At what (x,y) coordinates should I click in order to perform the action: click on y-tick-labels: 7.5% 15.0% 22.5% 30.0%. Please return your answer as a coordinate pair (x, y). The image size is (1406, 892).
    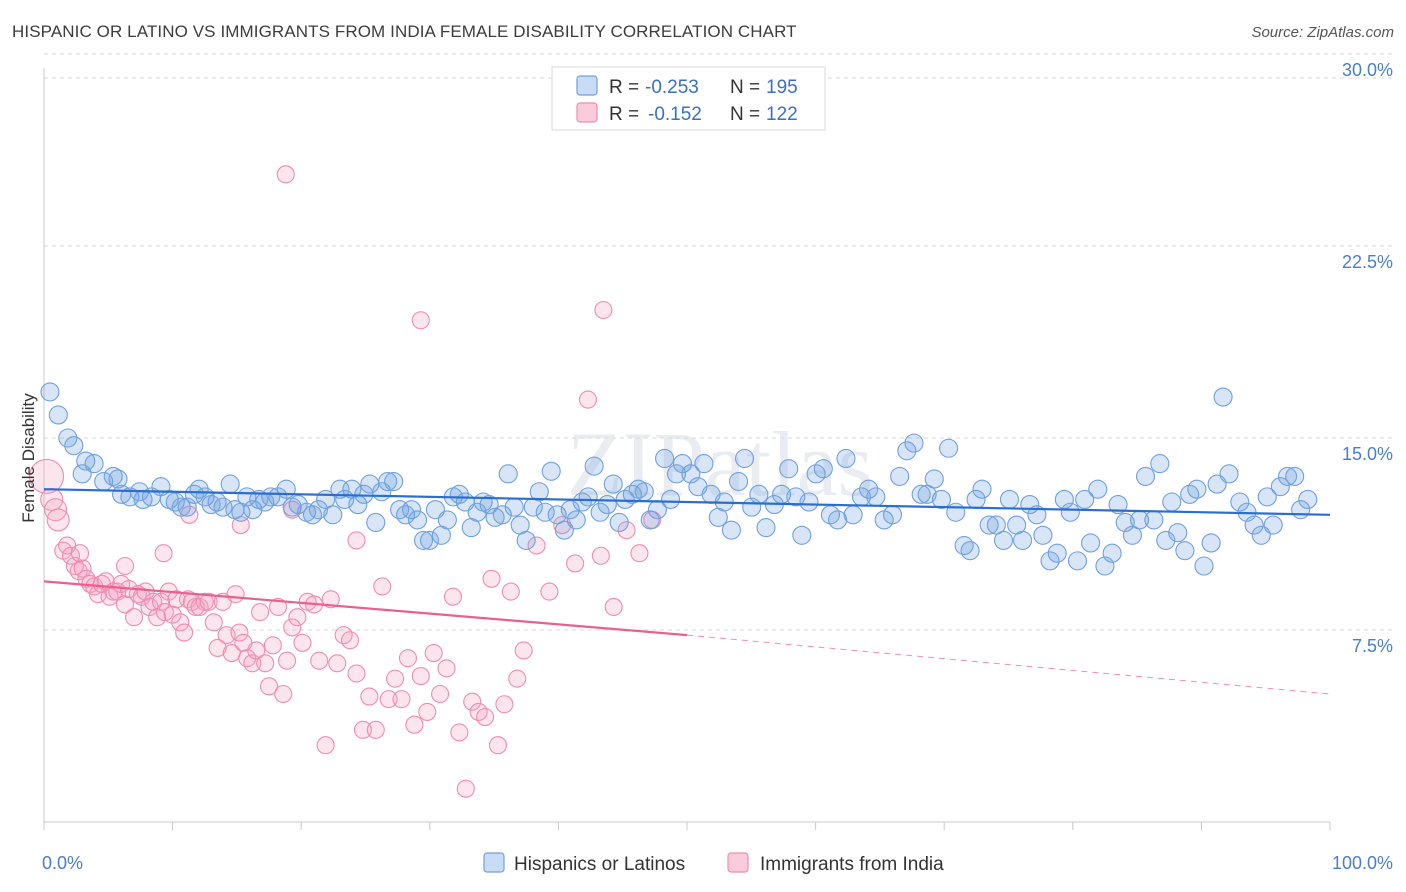
    Looking at the image, I should click on (1367, 358).